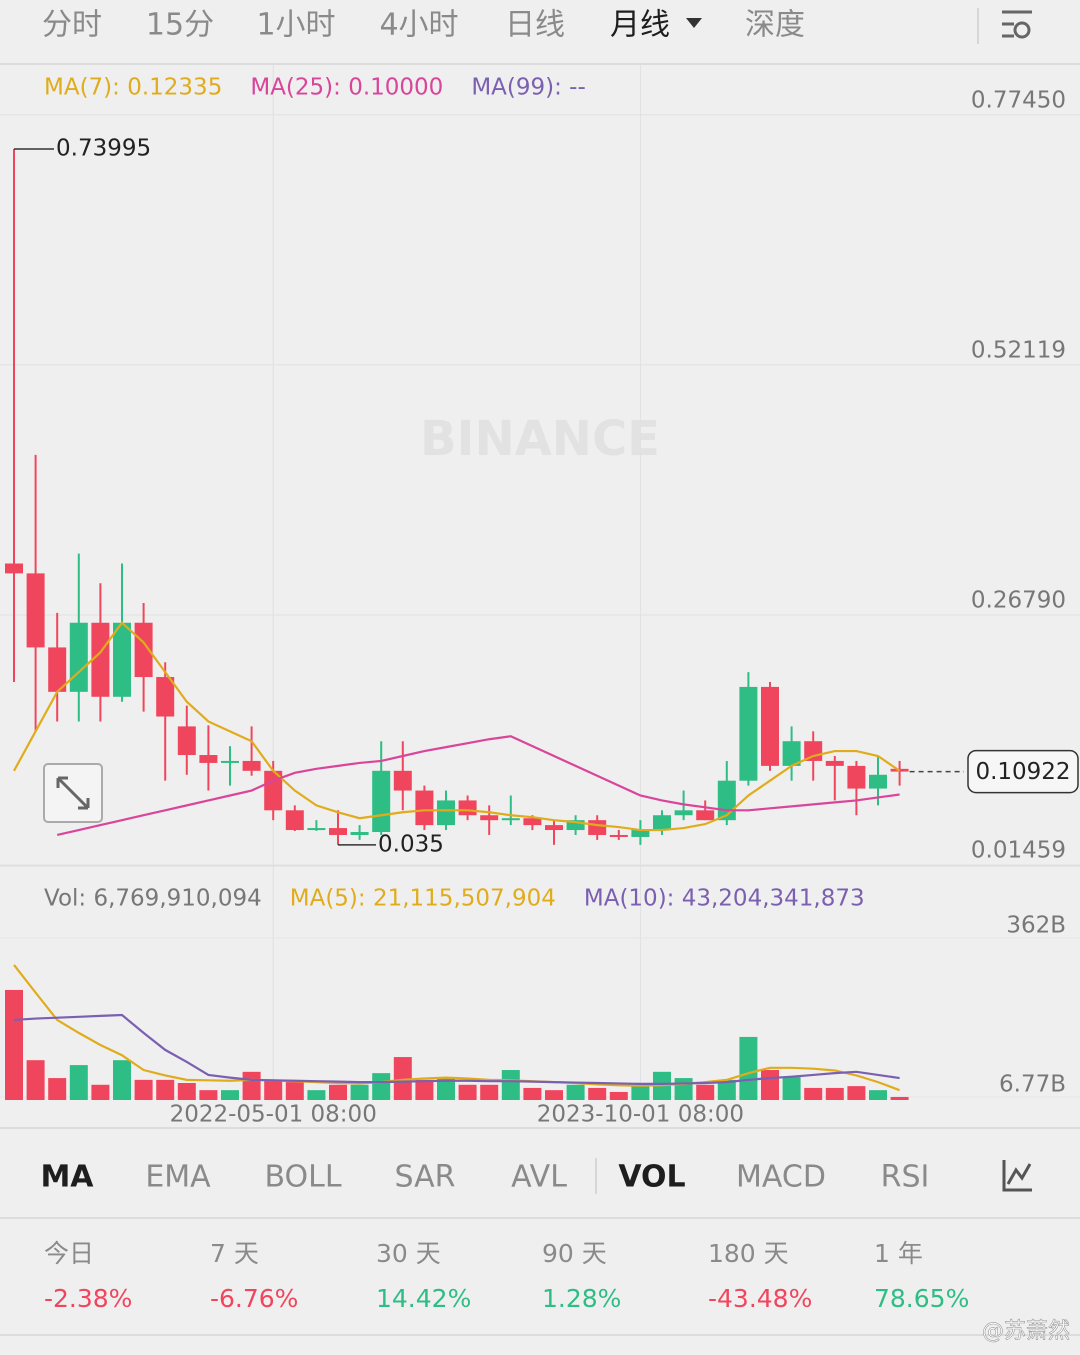  What do you see at coordinates (1026, 1331) in the screenshot?
I see `credit: @苏萧然` at bounding box center [1026, 1331].